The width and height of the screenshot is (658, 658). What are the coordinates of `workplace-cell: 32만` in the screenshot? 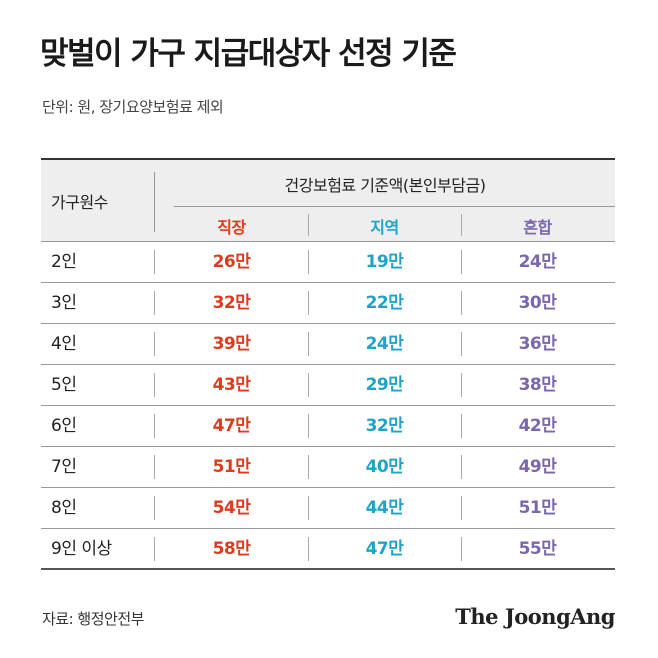 It's located at (231, 303).